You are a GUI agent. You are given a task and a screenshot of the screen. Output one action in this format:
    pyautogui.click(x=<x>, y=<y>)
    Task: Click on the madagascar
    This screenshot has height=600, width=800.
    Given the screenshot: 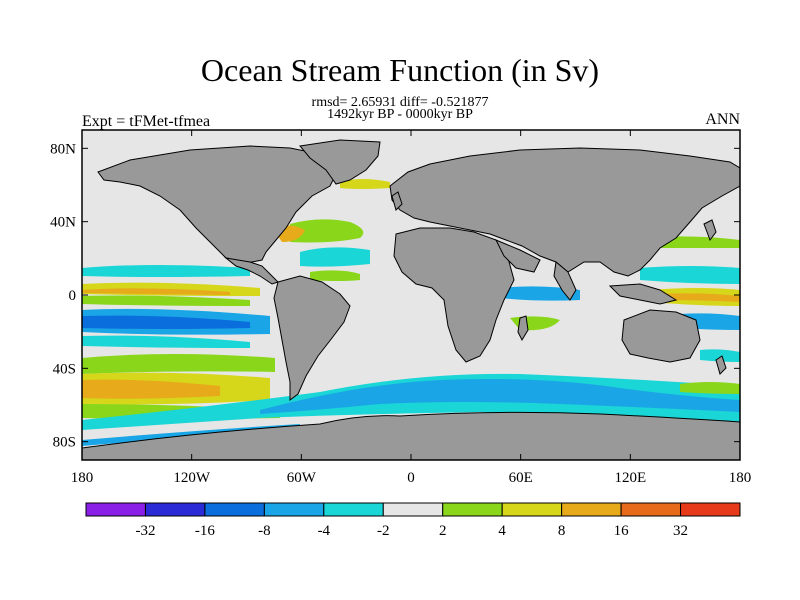 What is the action you would take?
    pyautogui.click(x=523, y=328)
    